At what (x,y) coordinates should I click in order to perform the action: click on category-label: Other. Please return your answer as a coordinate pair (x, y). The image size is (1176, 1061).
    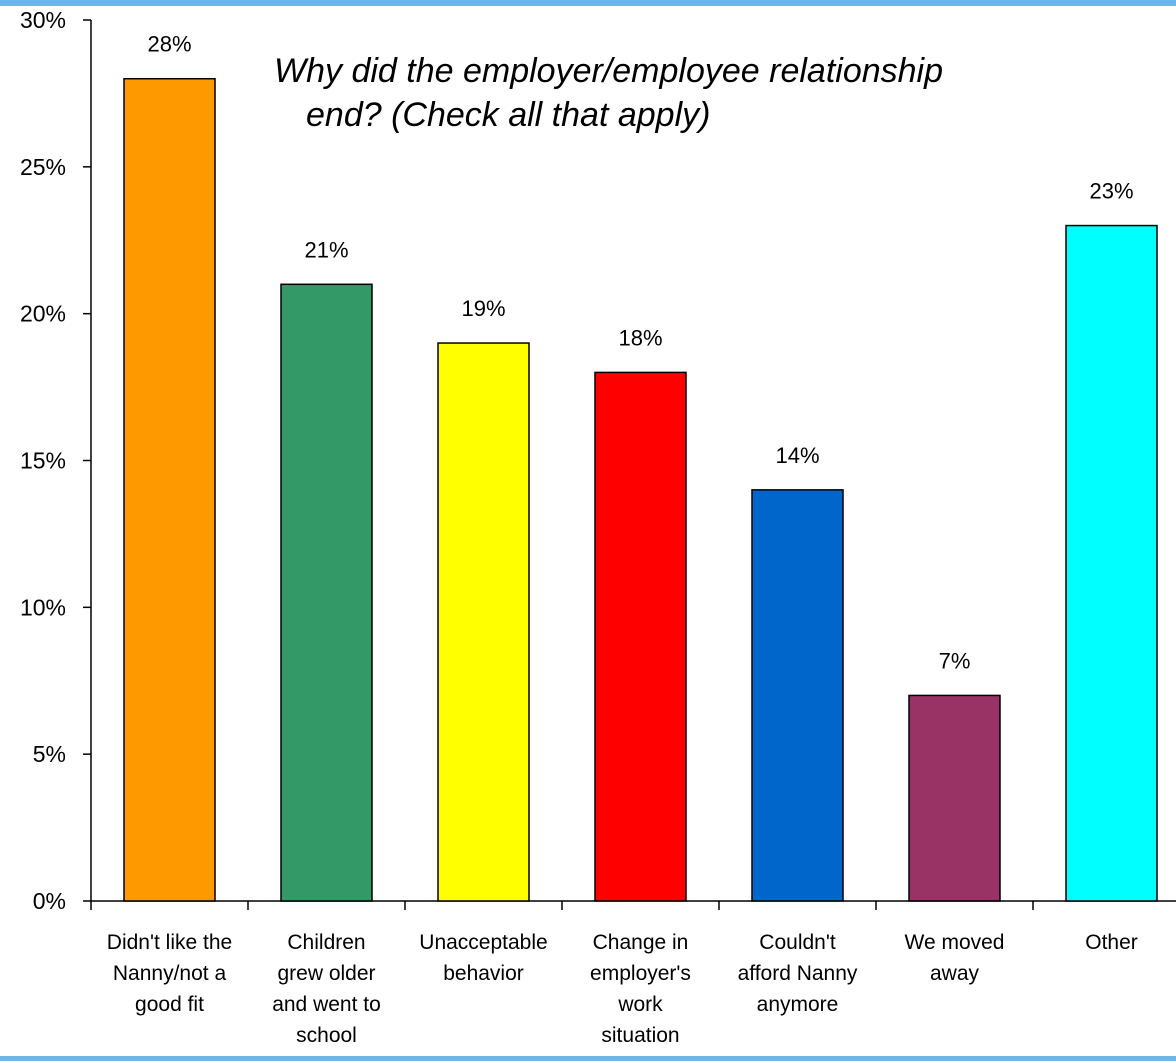
    Looking at the image, I should click on (1111, 942).